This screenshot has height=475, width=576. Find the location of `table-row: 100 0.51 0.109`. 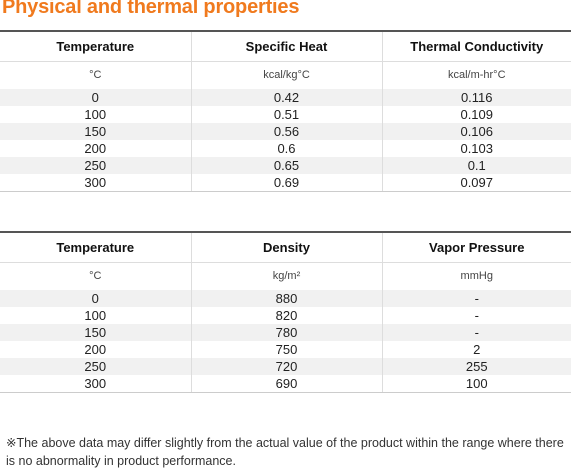

table-row: 100 0.51 0.109 is located at coordinates (285, 114).